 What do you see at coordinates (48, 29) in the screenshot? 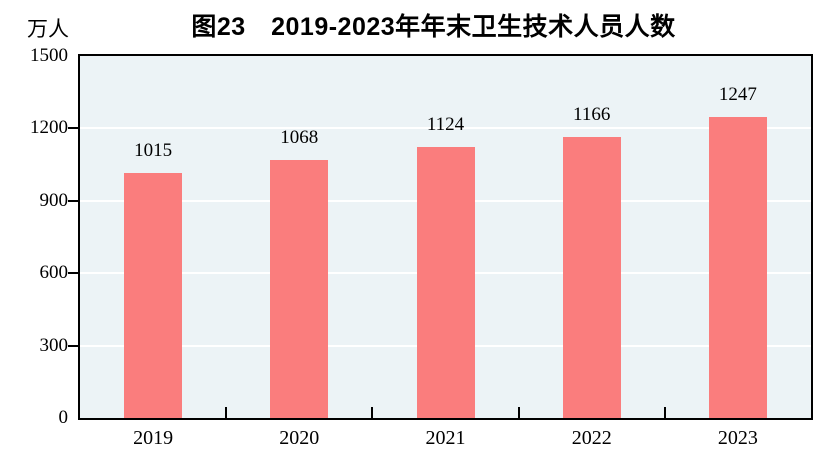
I see `y-axis-unit-label: 万人` at bounding box center [48, 29].